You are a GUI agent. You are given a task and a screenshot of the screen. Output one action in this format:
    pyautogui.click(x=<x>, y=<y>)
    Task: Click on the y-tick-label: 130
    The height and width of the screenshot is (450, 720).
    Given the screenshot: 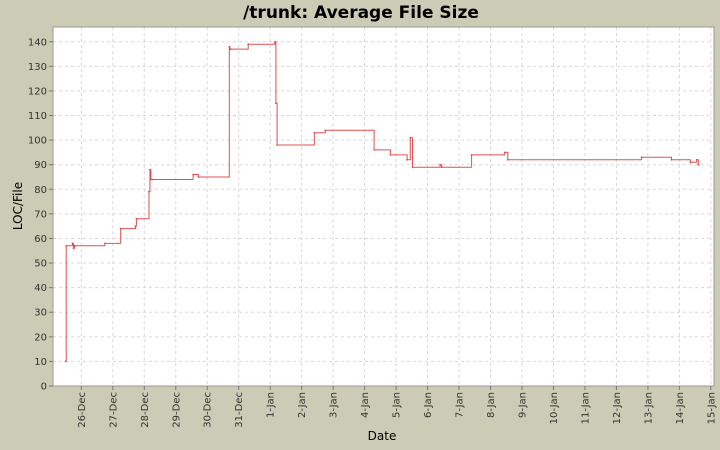 What is the action you would take?
    pyautogui.click(x=37, y=67)
    